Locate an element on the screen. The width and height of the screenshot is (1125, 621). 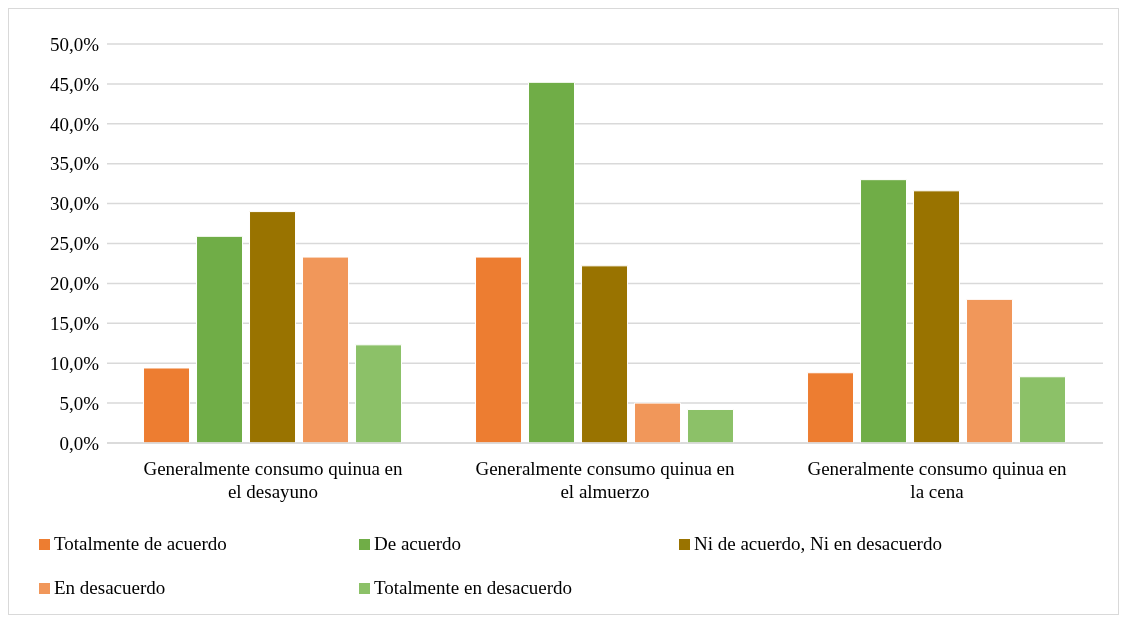
y-tick-label: 50,0% is located at coordinates (74, 44).